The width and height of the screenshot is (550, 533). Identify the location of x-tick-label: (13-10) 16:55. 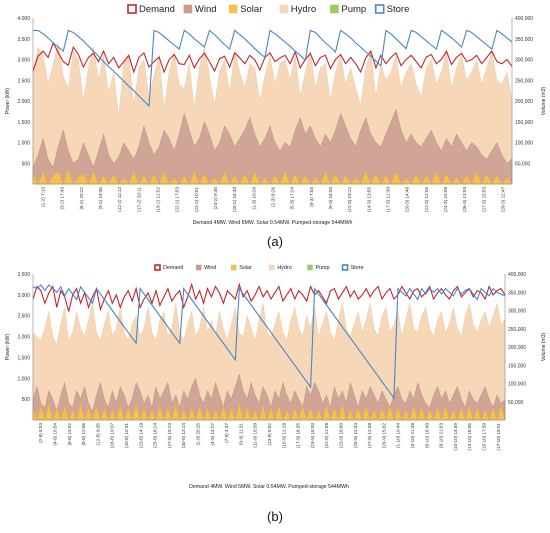
(469, 437).